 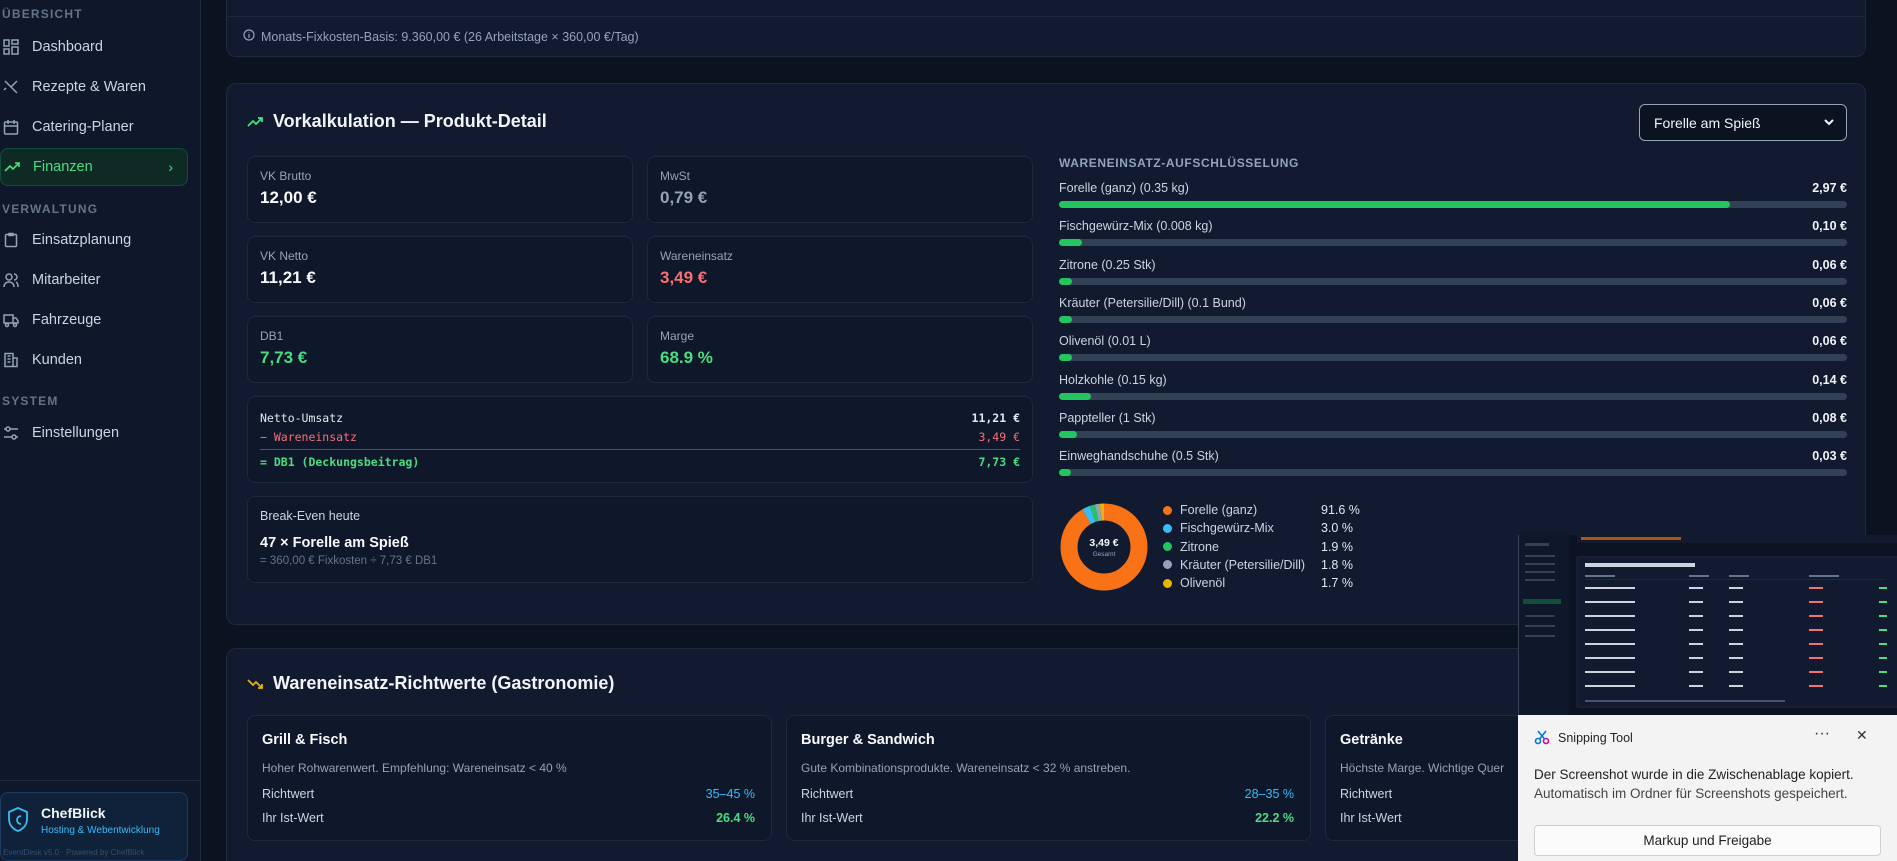 What do you see at coordinates (1337, 564) in the screenshot?
I see `legend-pct: 1.8 %` at bounding box center [1337, 564].